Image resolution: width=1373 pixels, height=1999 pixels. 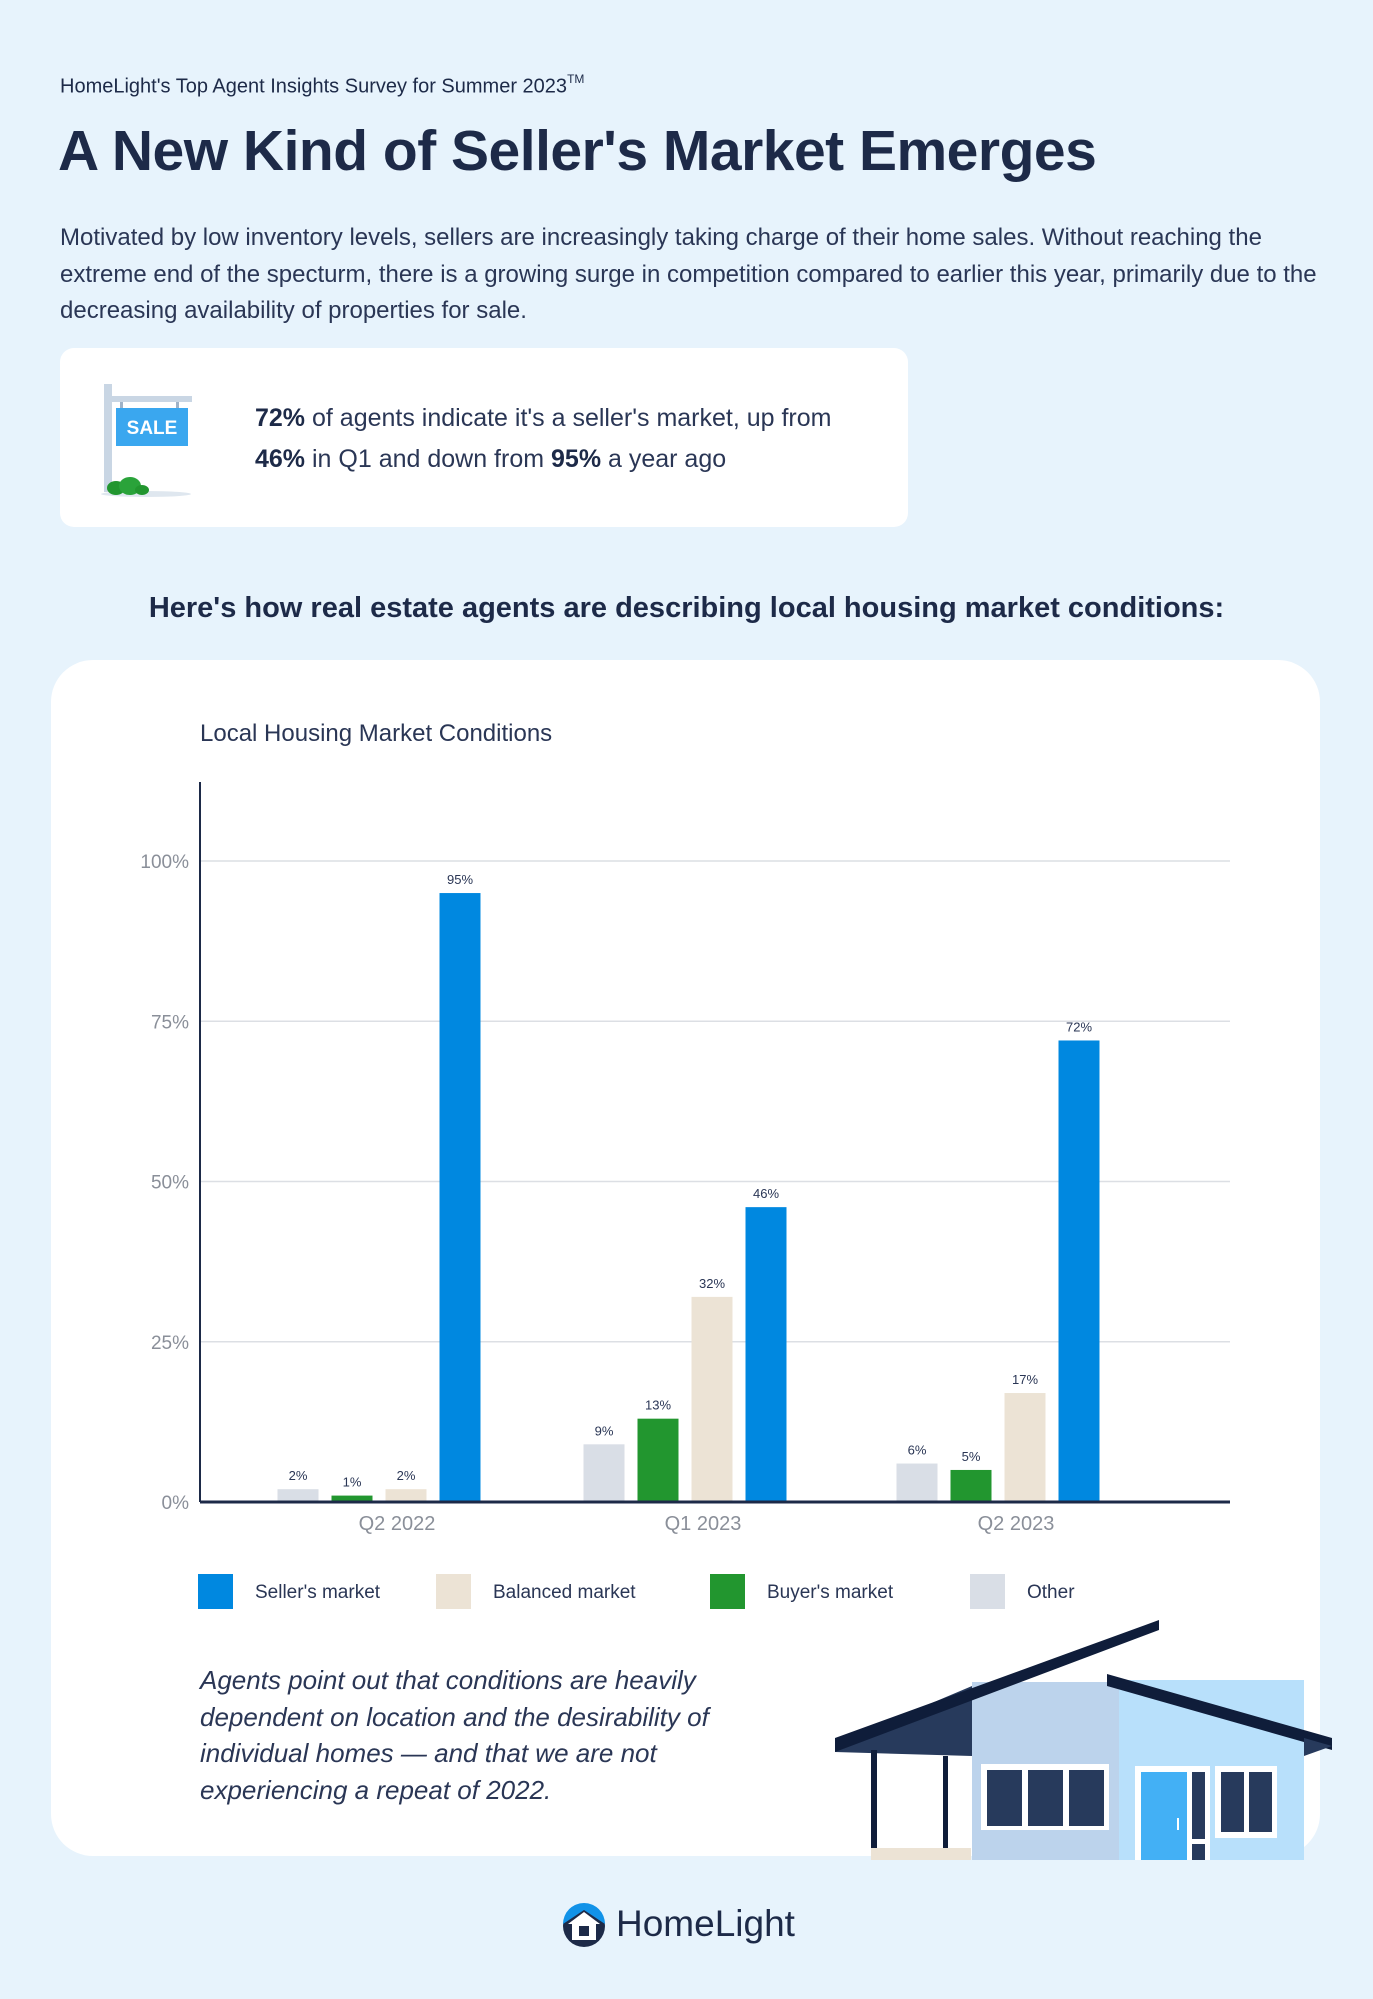 I want to click on legend-swatch-buyer, so click(x=727, y=1591).